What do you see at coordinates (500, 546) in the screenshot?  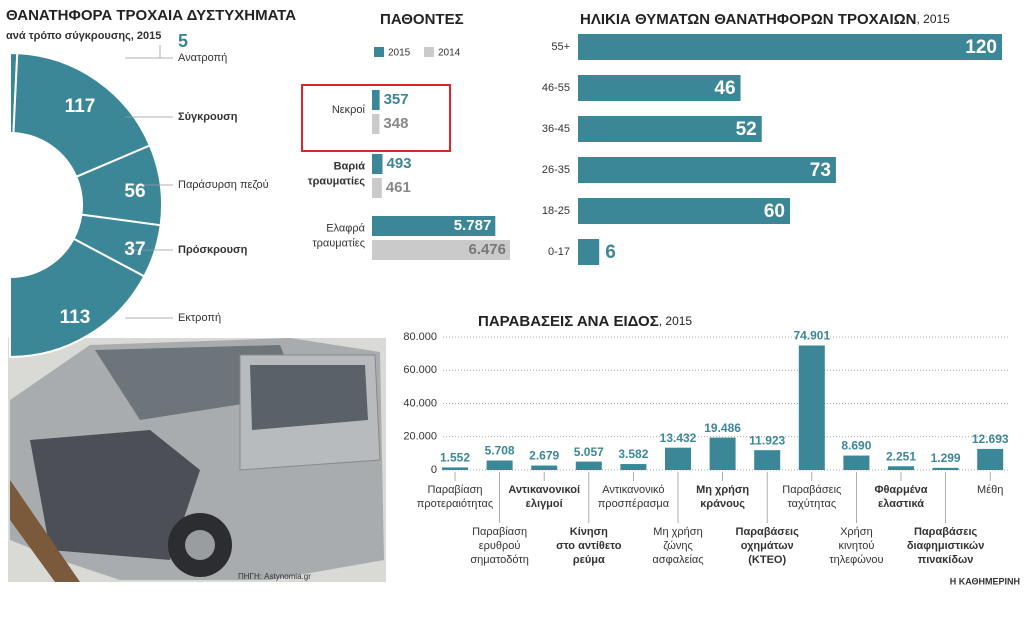 I see `category-label: ερυθρού` at bounding box center [500, 546].